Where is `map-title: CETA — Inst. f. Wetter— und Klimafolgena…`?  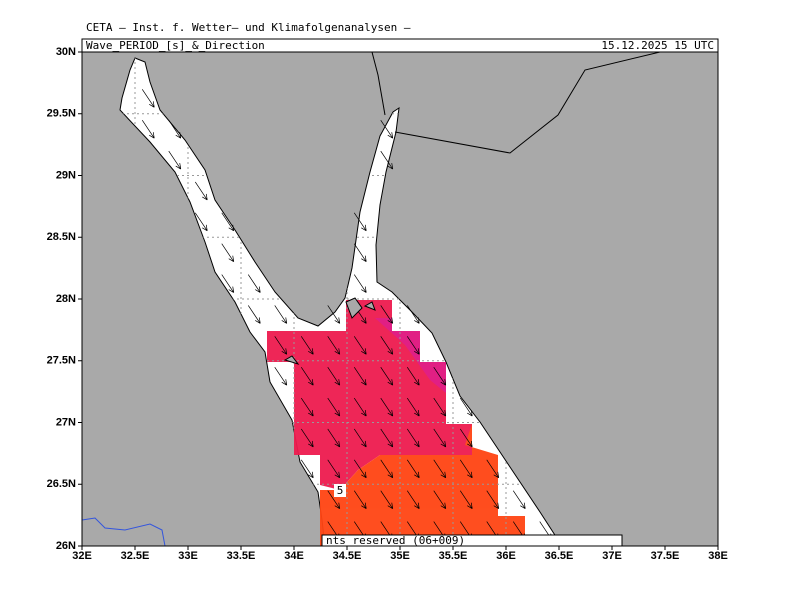 map-title: CETA — Inst. f. Wetter— und Klimafolgena… is located at coordinates (248, 27).